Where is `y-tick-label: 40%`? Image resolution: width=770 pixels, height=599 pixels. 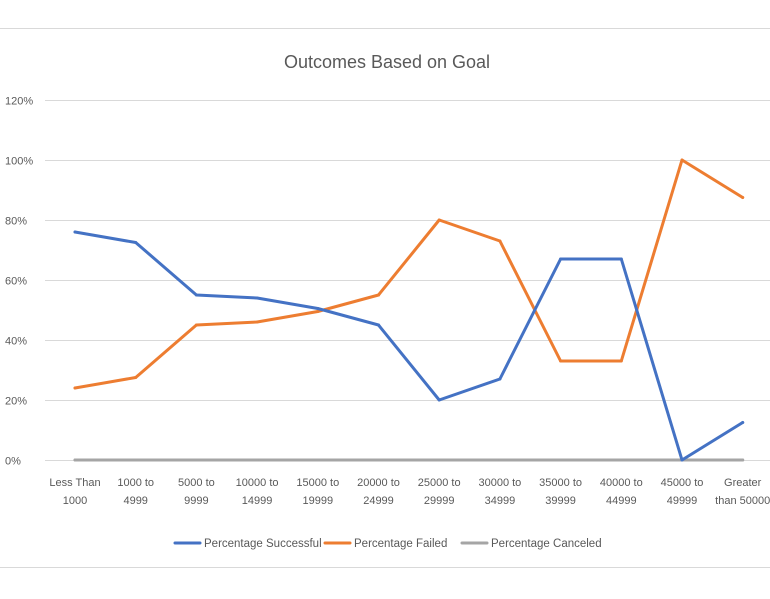 y-tick-label: 40% is located at coordinates (16, 342).